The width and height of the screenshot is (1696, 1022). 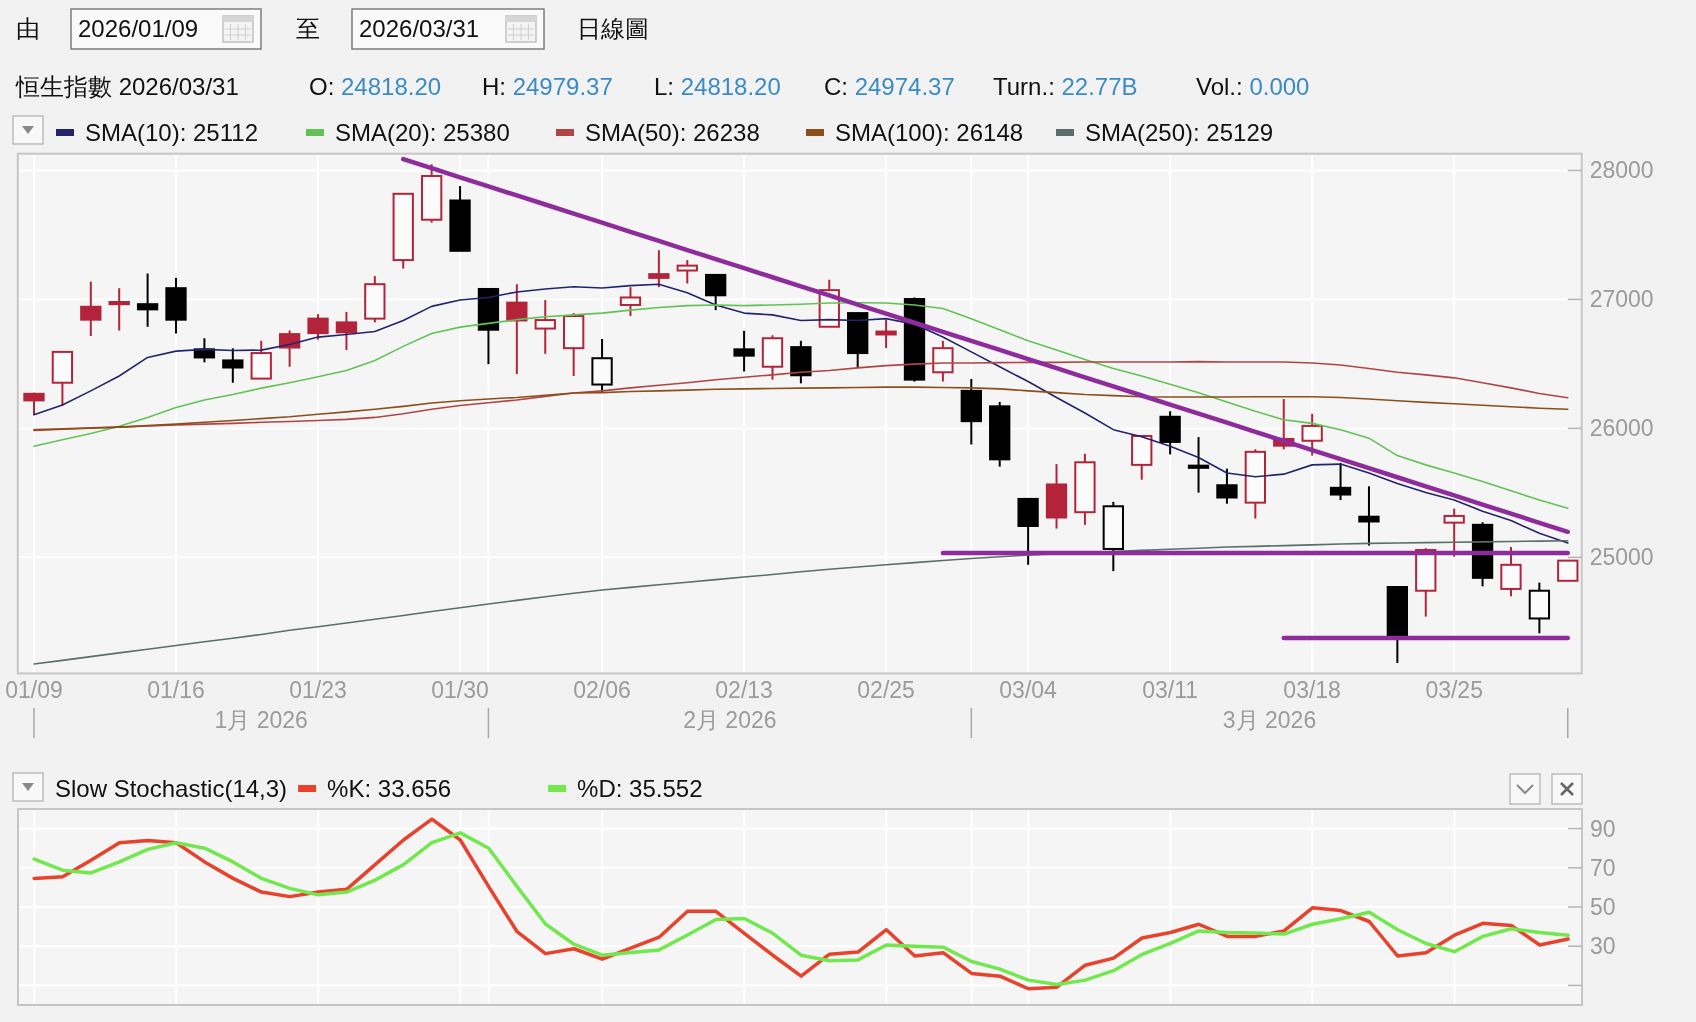 I want to click on y-tick-label: 90, so click(x=1603, y=828).